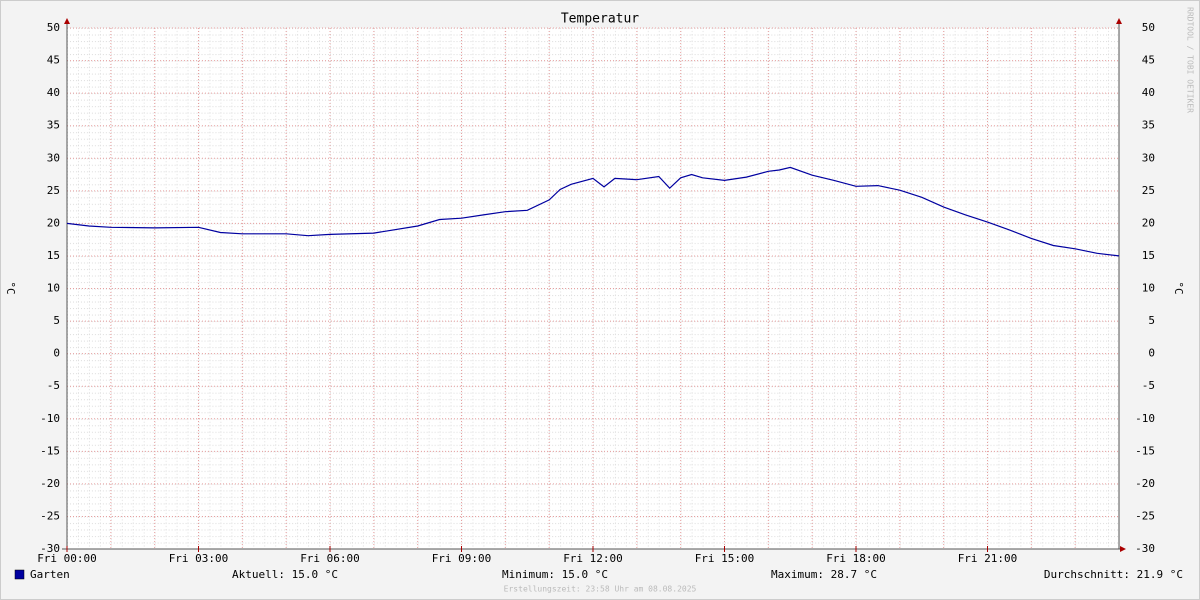 The width and height of the screenshot is (1200, 600). What do you see at coordinates (1145, 548) in the screenshot?
I see `y2-tick-label: -30` at bounding box center [1145, 548].